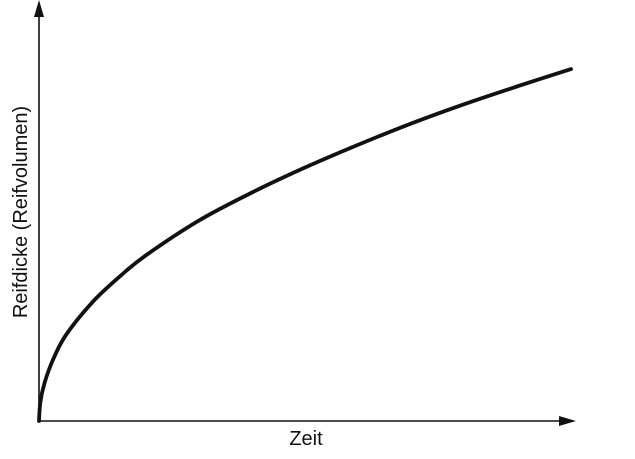 The width and height of the screenshot is (635, 459). Describe the element at coordinates (21, 212) in the screenshot. I see `y-axis-label: Reifdicke (Reifvolumen)` at that location.